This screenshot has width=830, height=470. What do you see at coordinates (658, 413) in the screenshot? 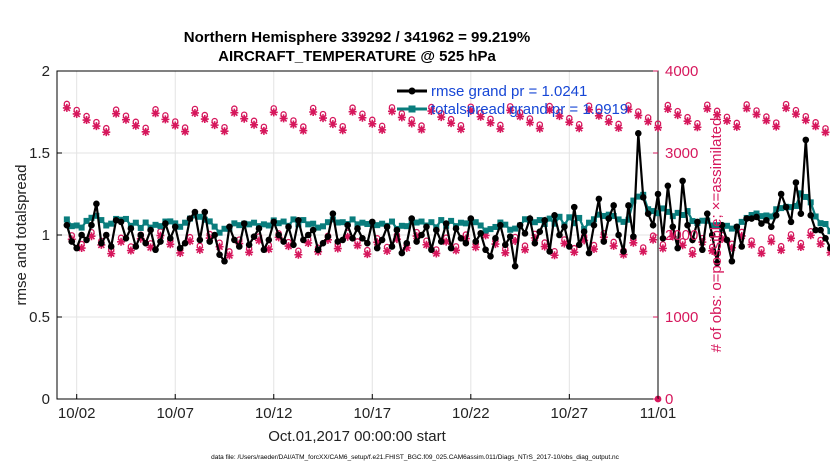
I see `x-tick-label: 11/01` at bounding box center [658, 413].